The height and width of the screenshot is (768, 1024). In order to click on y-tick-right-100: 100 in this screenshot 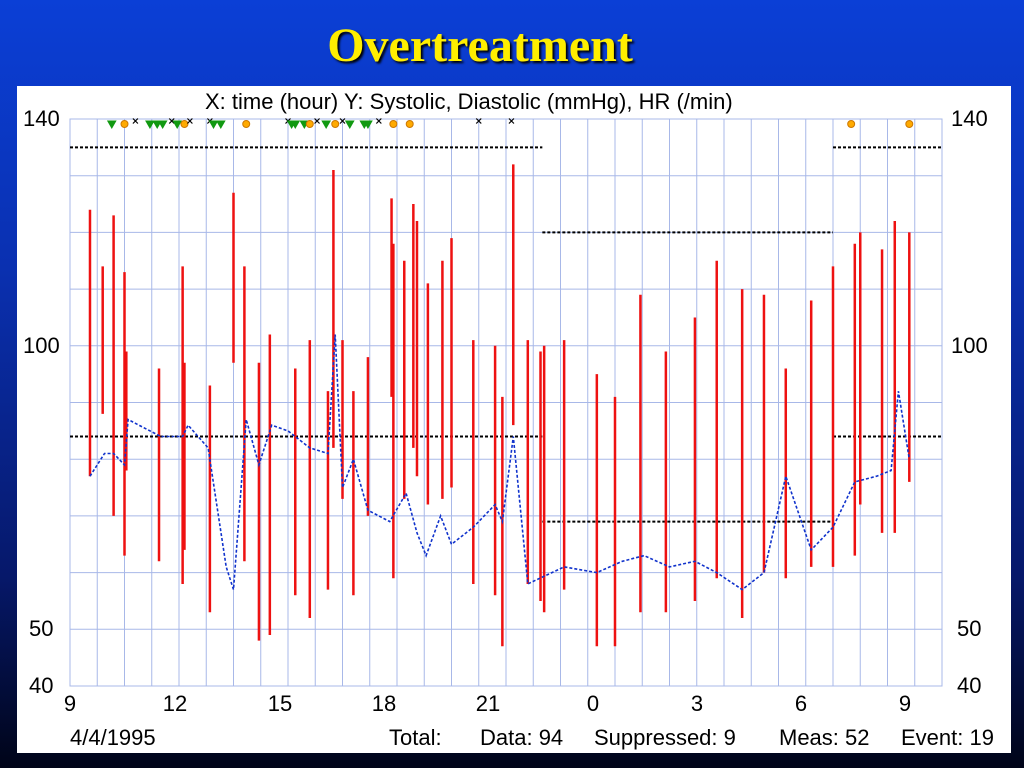, I will do `click(969, 345)`.